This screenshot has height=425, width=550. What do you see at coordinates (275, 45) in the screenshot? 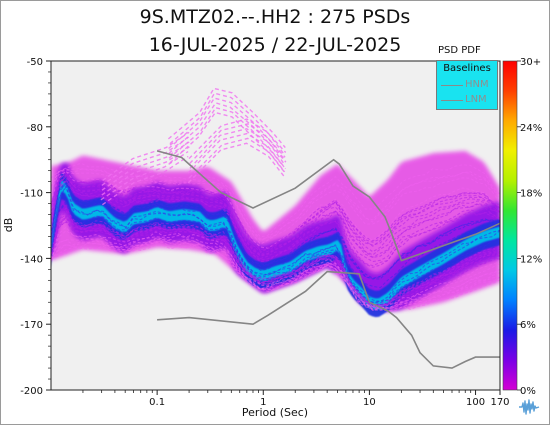
I see `chart-subtitle: 16-JUL-2025 / 22-JUL-2025` at bounding box center [275, 45].